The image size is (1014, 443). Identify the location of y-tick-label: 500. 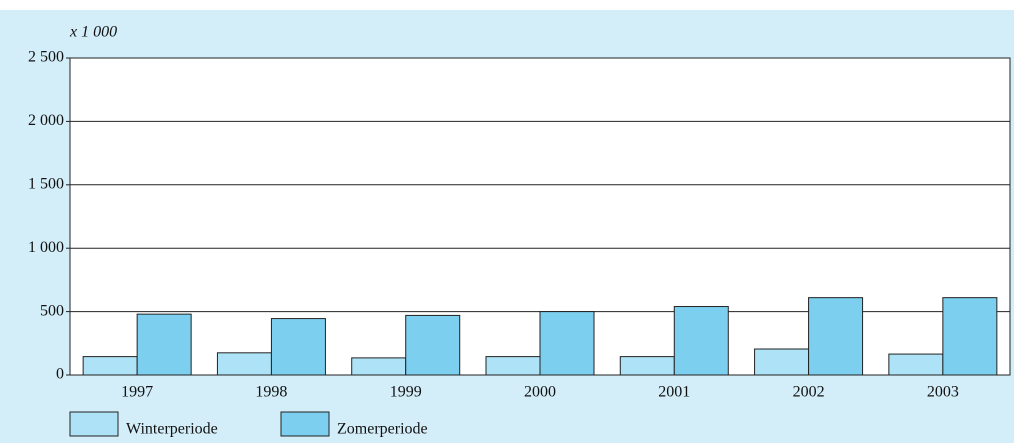
(52, 310).